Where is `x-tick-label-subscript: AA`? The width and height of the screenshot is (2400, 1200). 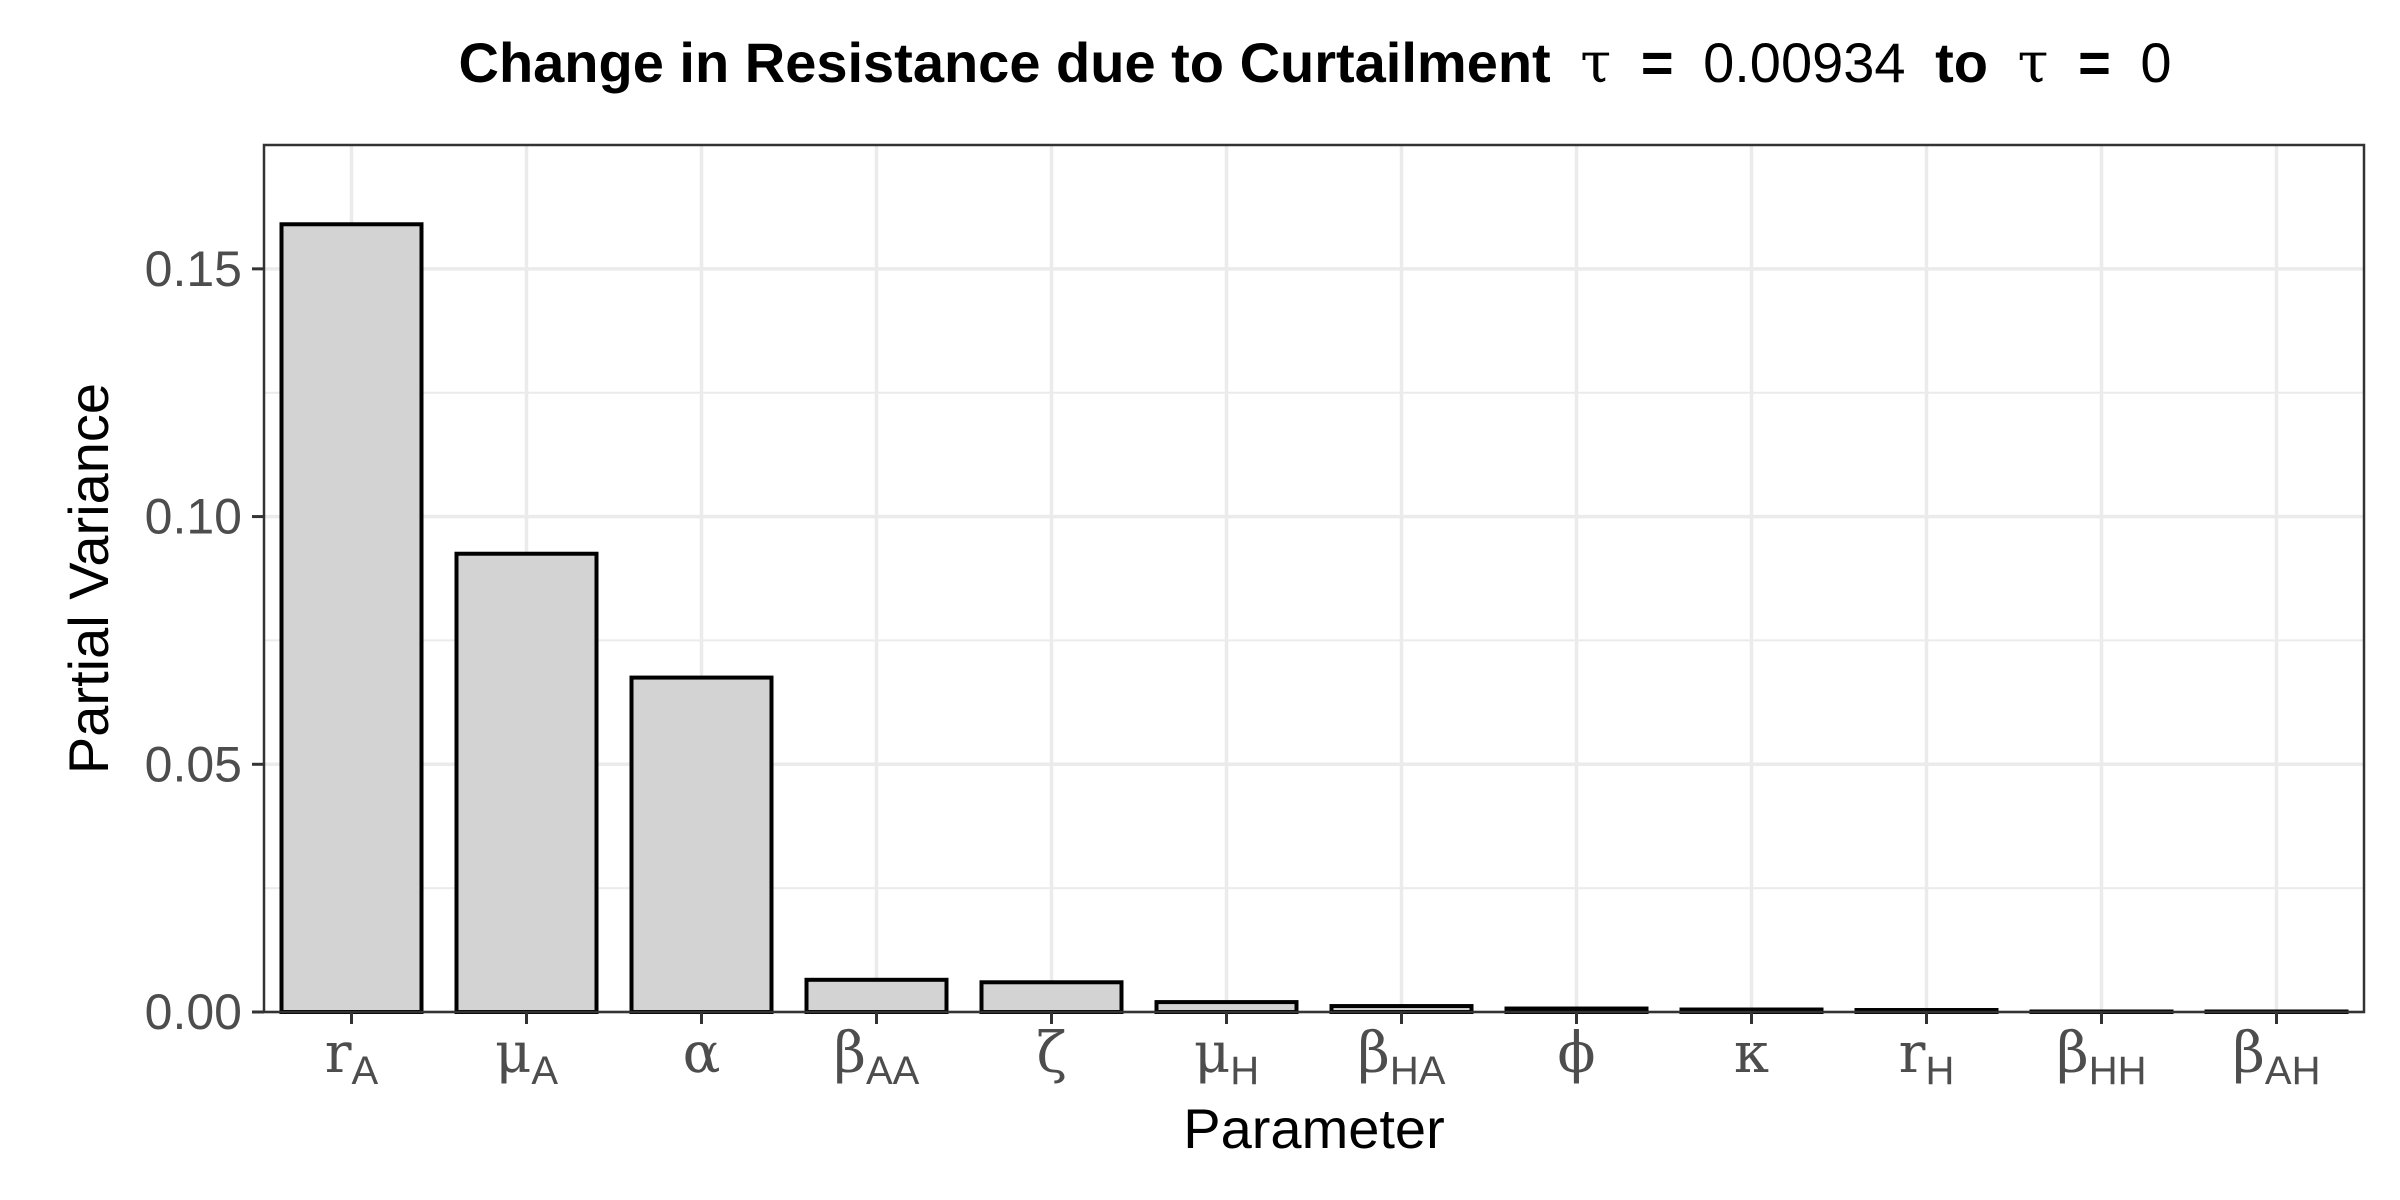
x-tick-label-subscript: AA is located at coordinates (893, 1071).